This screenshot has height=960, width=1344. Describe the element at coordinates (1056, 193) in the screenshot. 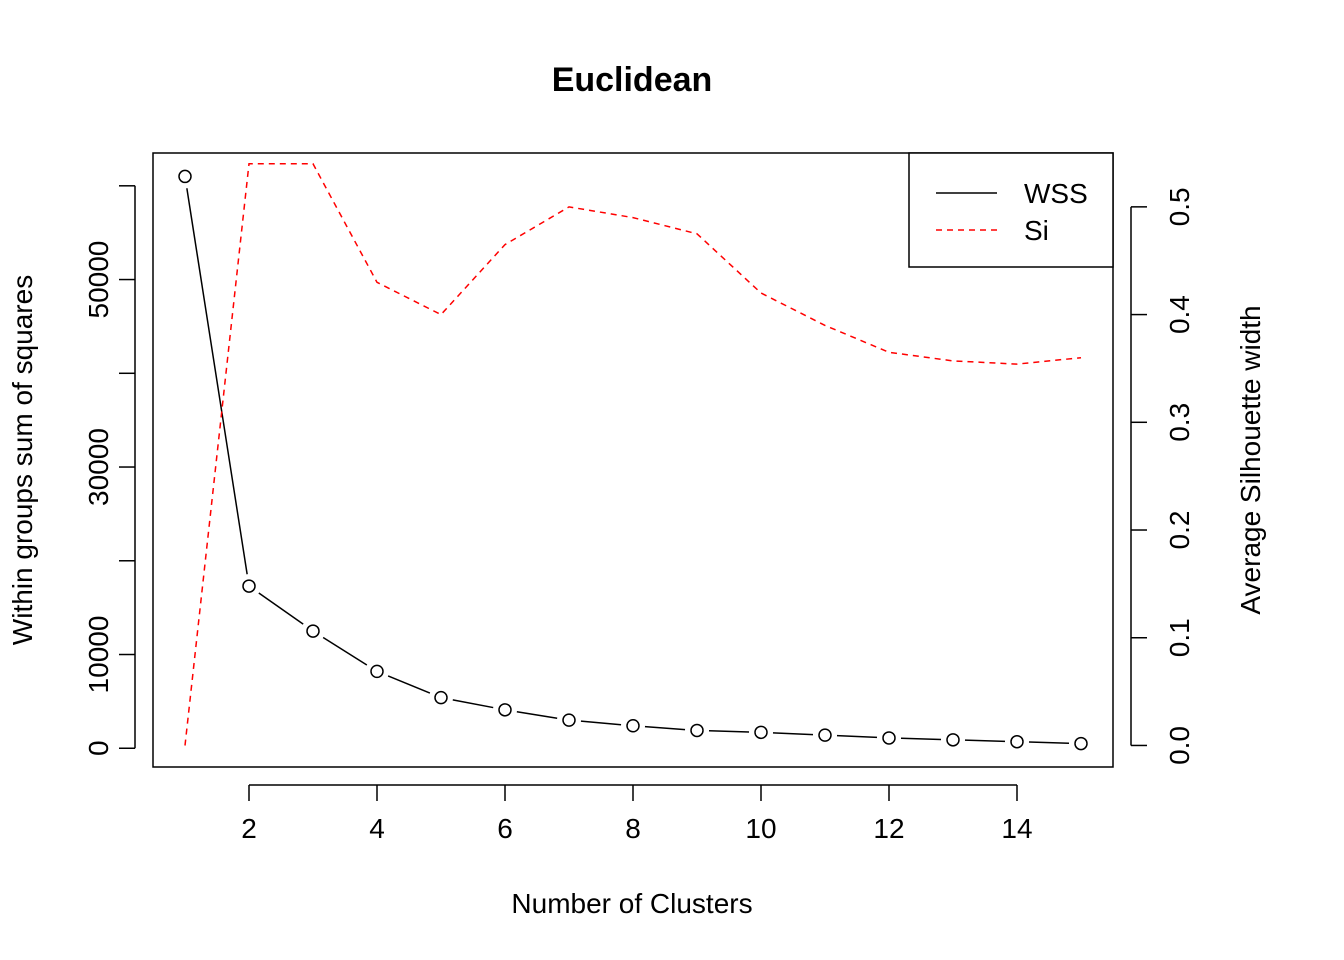

I see `legend-label-wss: WSS` at that location.